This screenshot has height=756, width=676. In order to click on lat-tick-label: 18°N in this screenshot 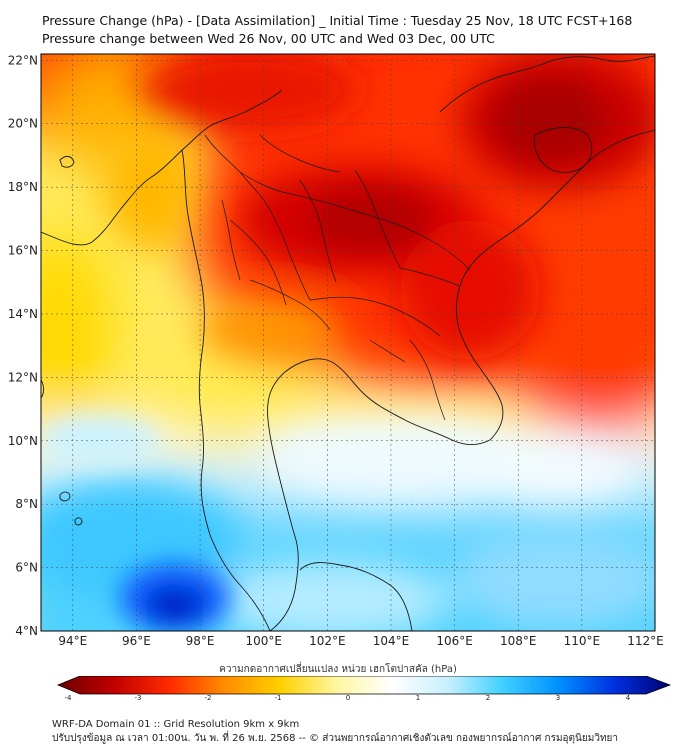, I will do `click(23, 187)`.